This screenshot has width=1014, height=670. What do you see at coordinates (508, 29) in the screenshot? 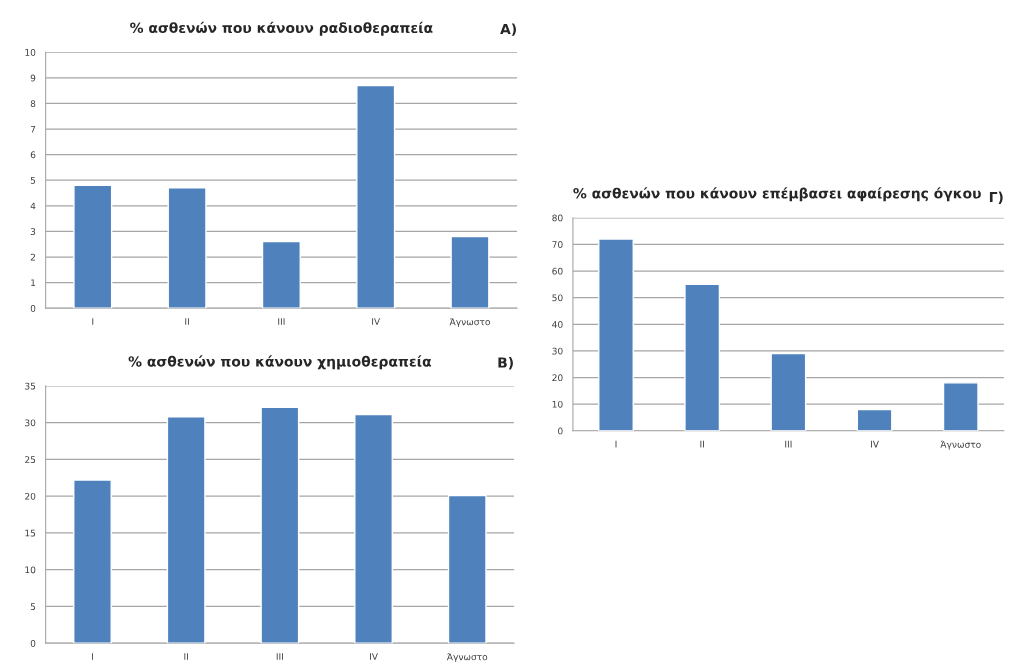
I see `text: A)` at bounding box center [508, 29].